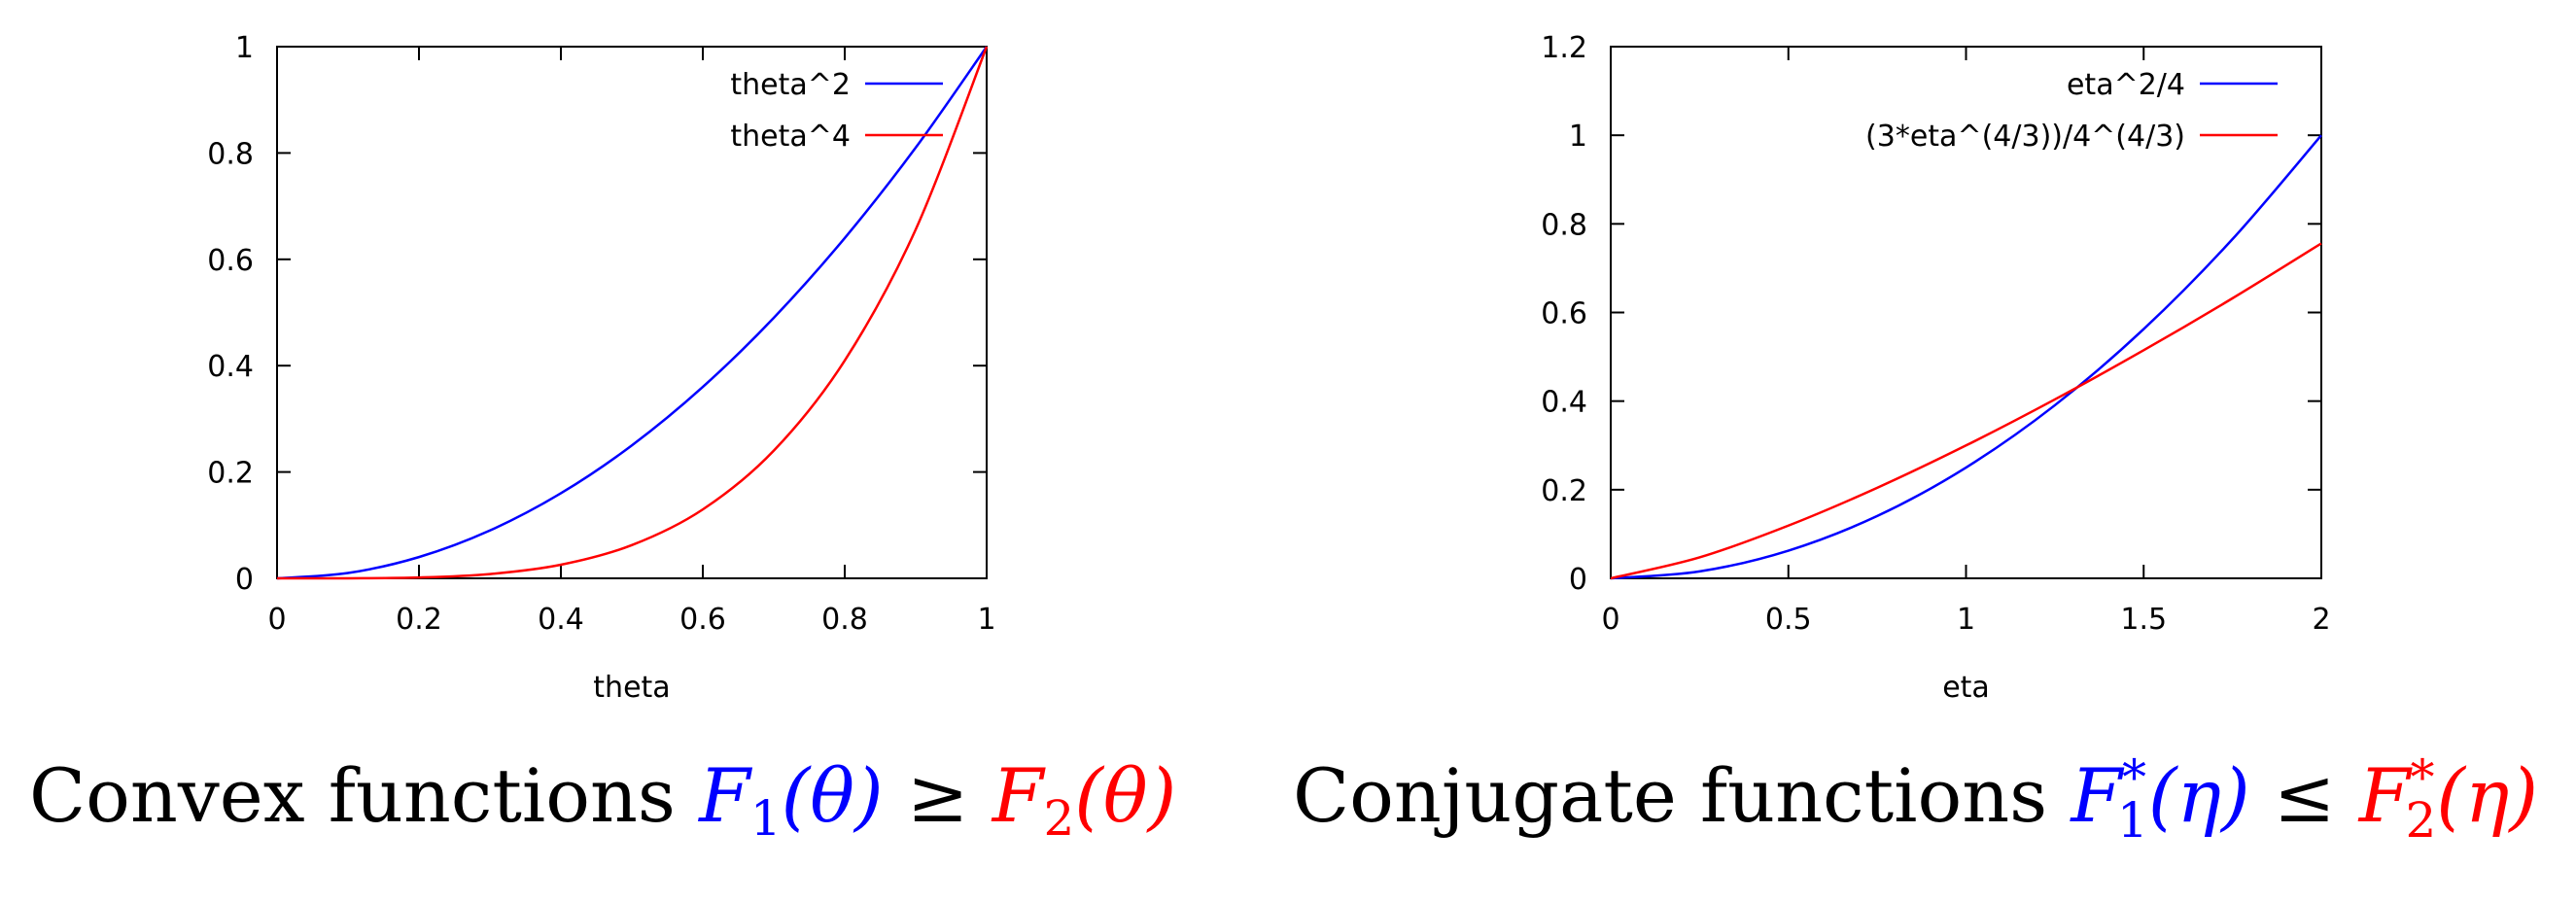 This screenshot has width=2576, height=902. What do you see at coordinates (833, 795) in the screenshot?
I see `caption-left-f1-arg: (θ)` at bounding box center [833, 795].